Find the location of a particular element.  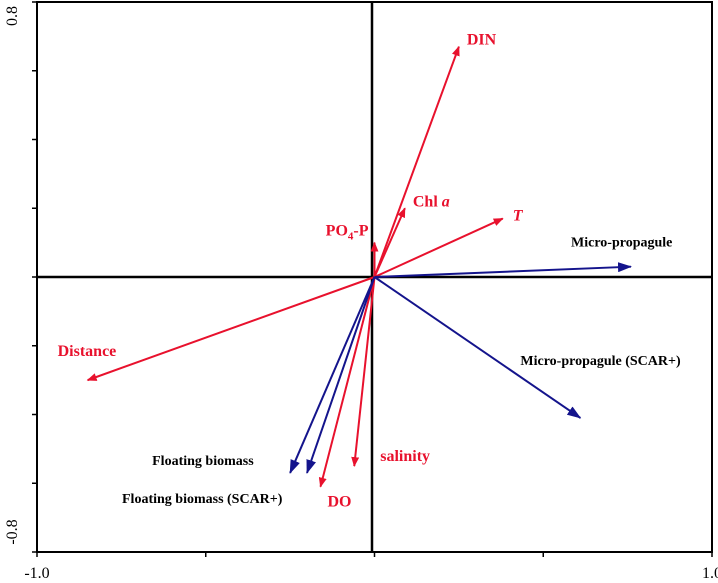

label-floating-biomass: Floating biomass is located at coordinates (203, 461).